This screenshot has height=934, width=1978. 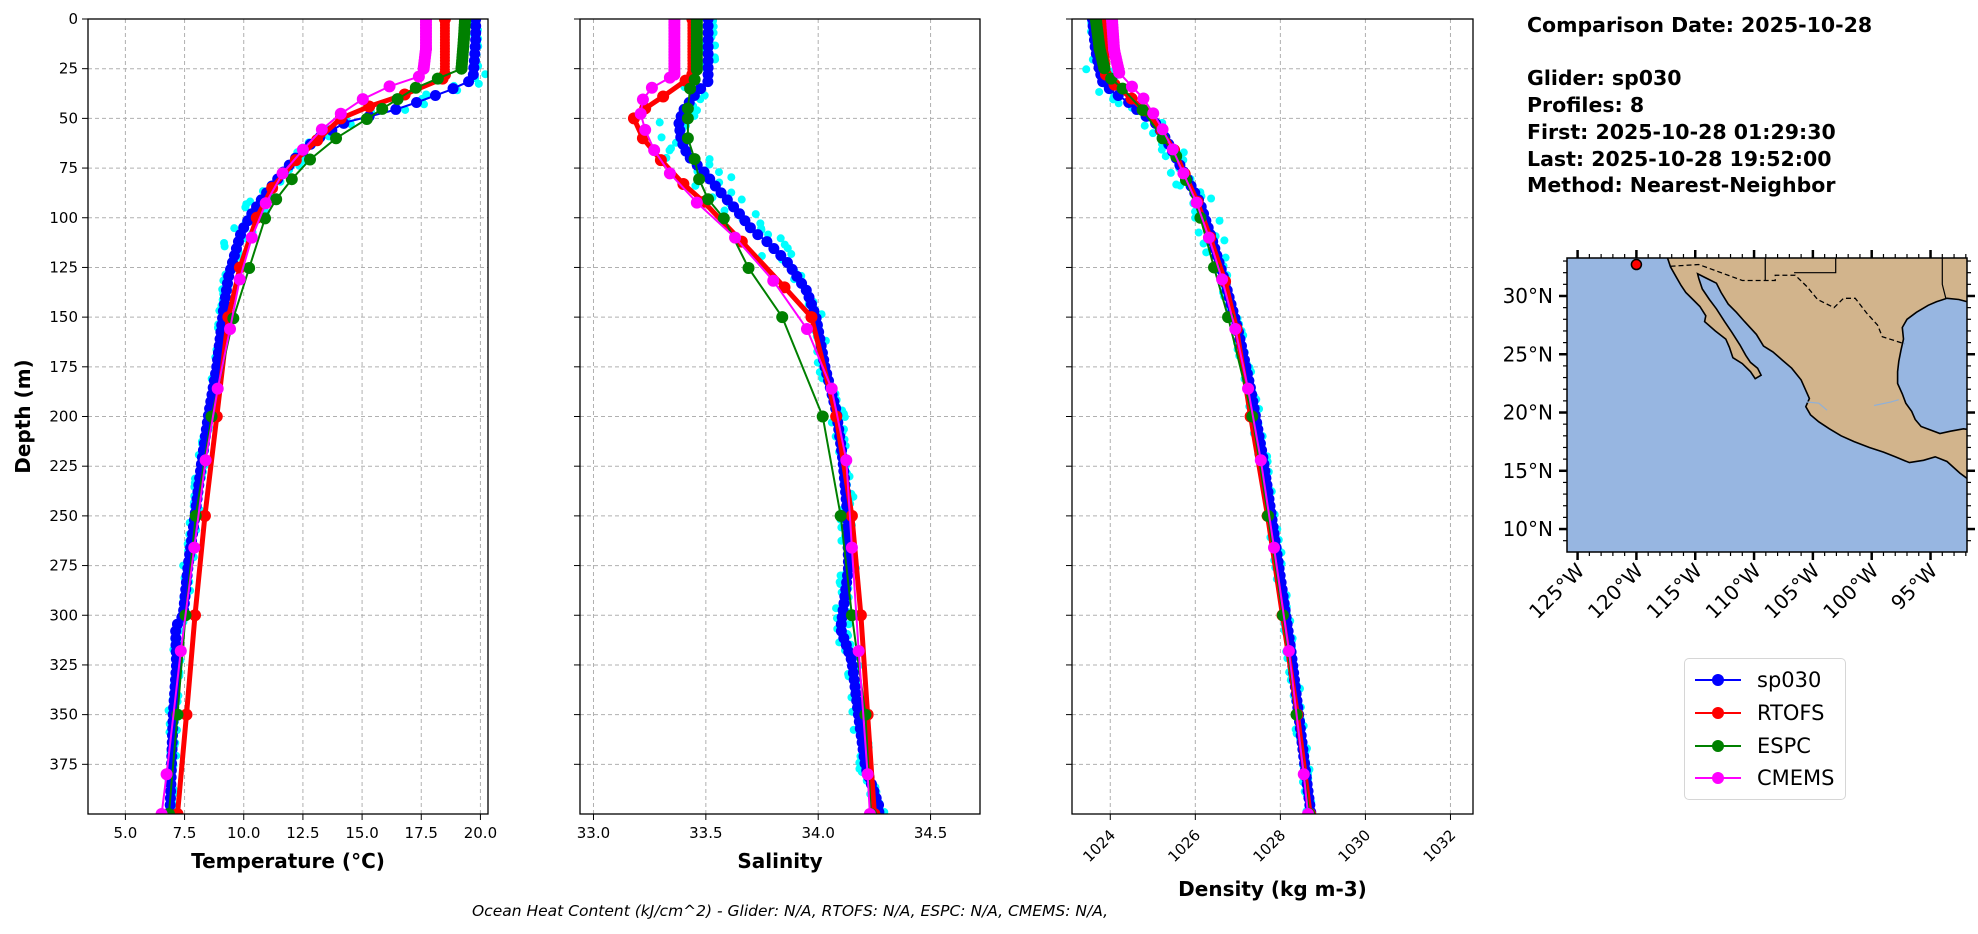 What do you see at coordinates (1528, 296) in the screenshot?
I see `lat-tick-label: 30°N` at bounding box center [1528, 296].